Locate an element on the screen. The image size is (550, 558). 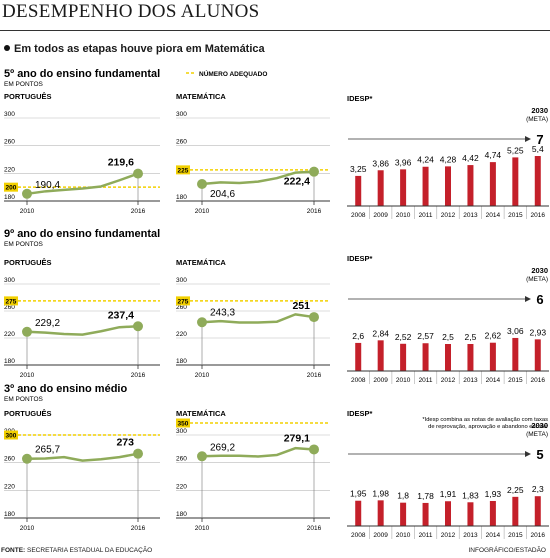
goal-value: 6 is located at coordinates (539, 299).